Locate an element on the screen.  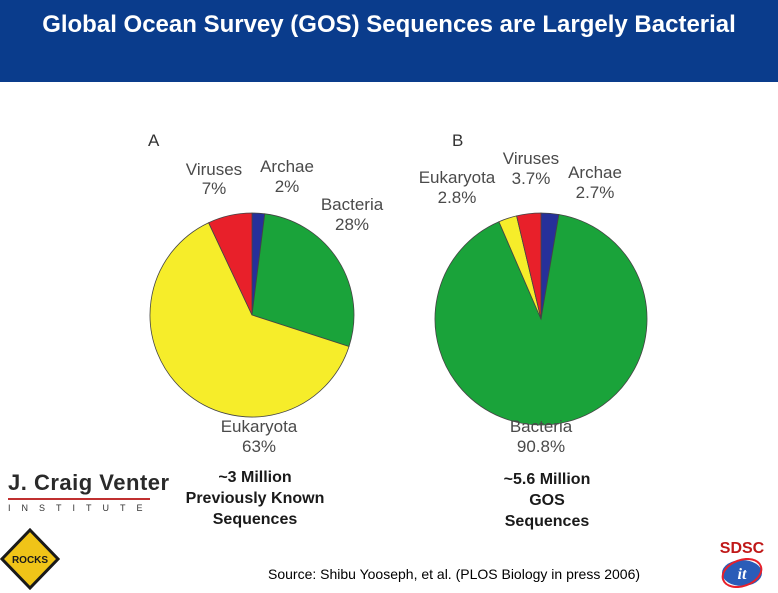
caption-left-line1: ~3 Million is located at coordinates (255, 477).